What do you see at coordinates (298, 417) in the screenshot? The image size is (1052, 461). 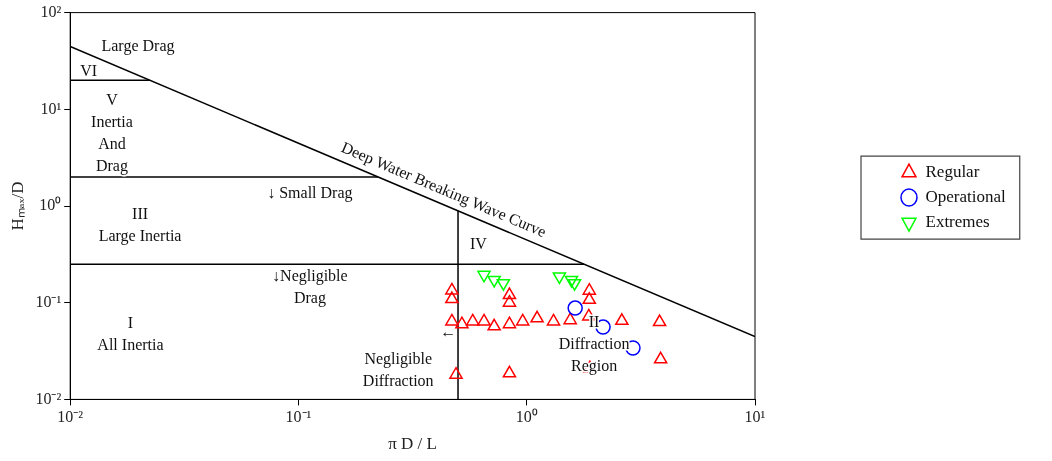 I see `x-tick-label: 10⁻¹` at bounding box center [298, 417].